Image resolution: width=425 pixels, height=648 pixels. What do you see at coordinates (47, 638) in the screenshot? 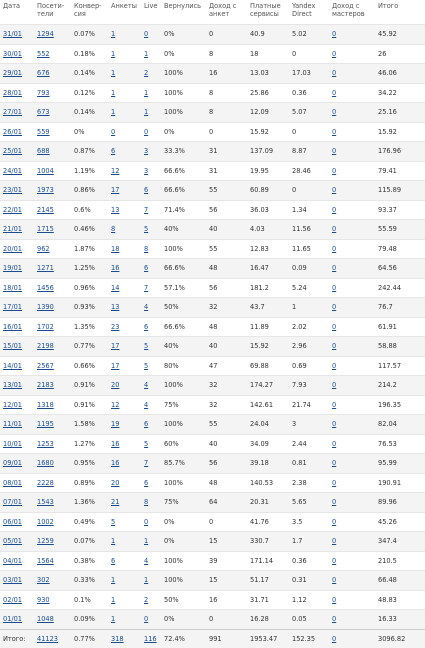
I see `totals-visitors-value: 41123` at bounding box center [47, 638].